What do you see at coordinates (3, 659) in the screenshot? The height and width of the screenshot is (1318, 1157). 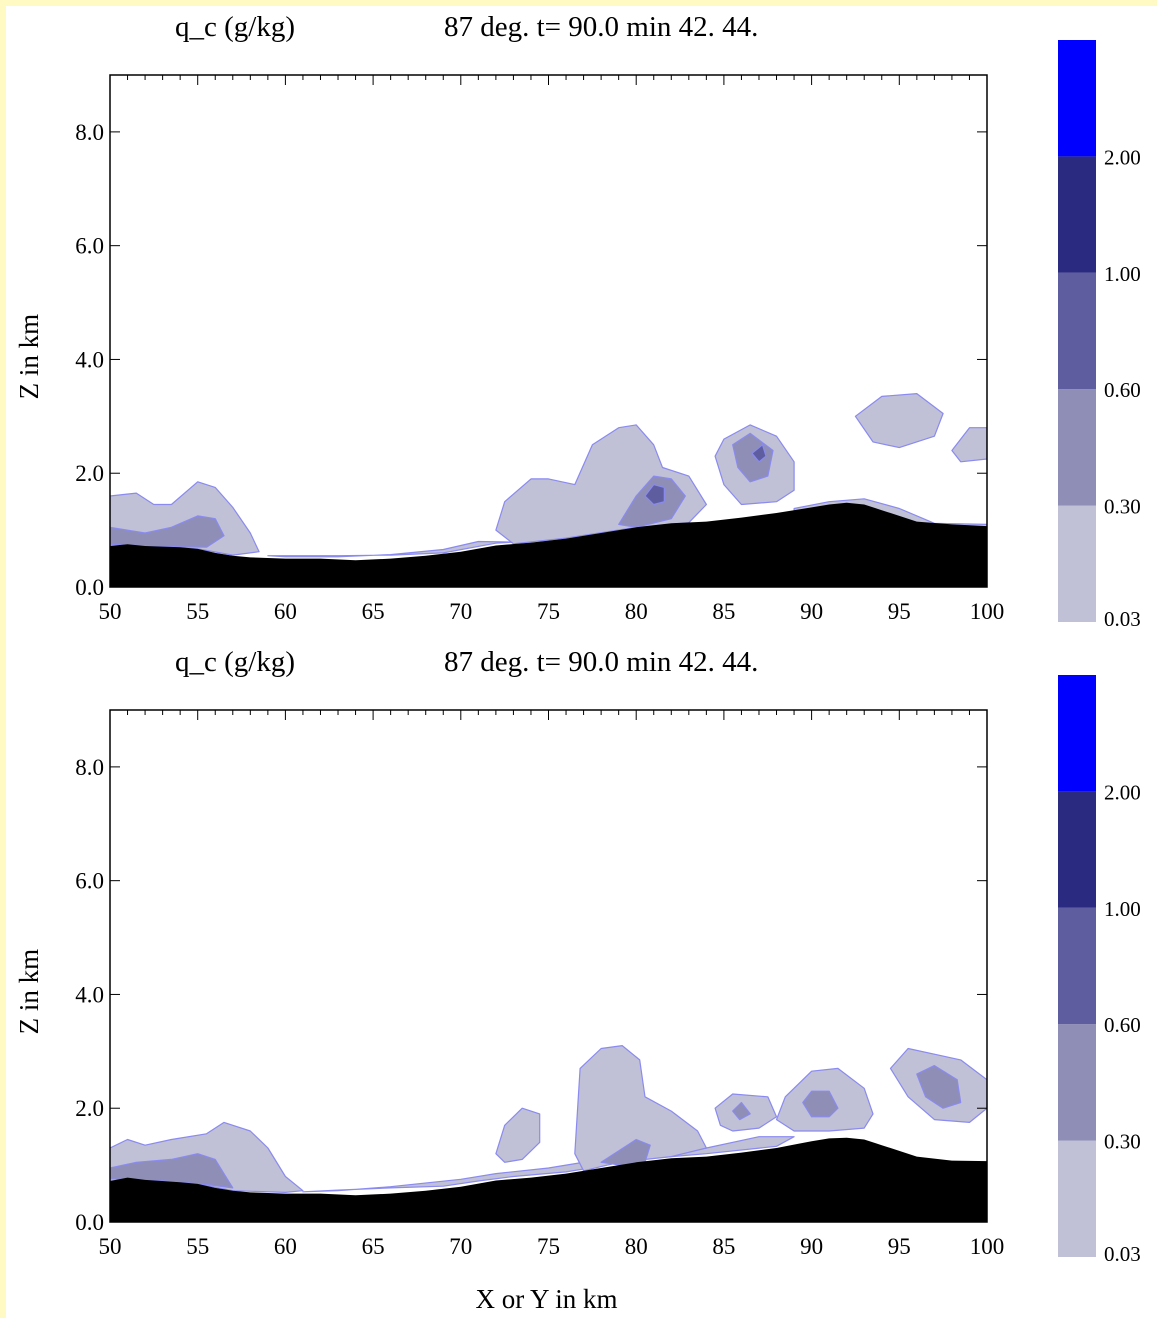 I see `left-border` at bounding box center [3, 659].